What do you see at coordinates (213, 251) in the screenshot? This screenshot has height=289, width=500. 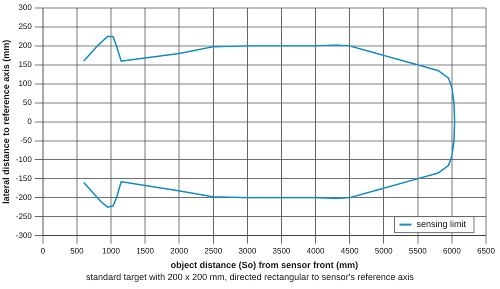 I see `x-tick-label: 2500` at bounding box center [213, 251].